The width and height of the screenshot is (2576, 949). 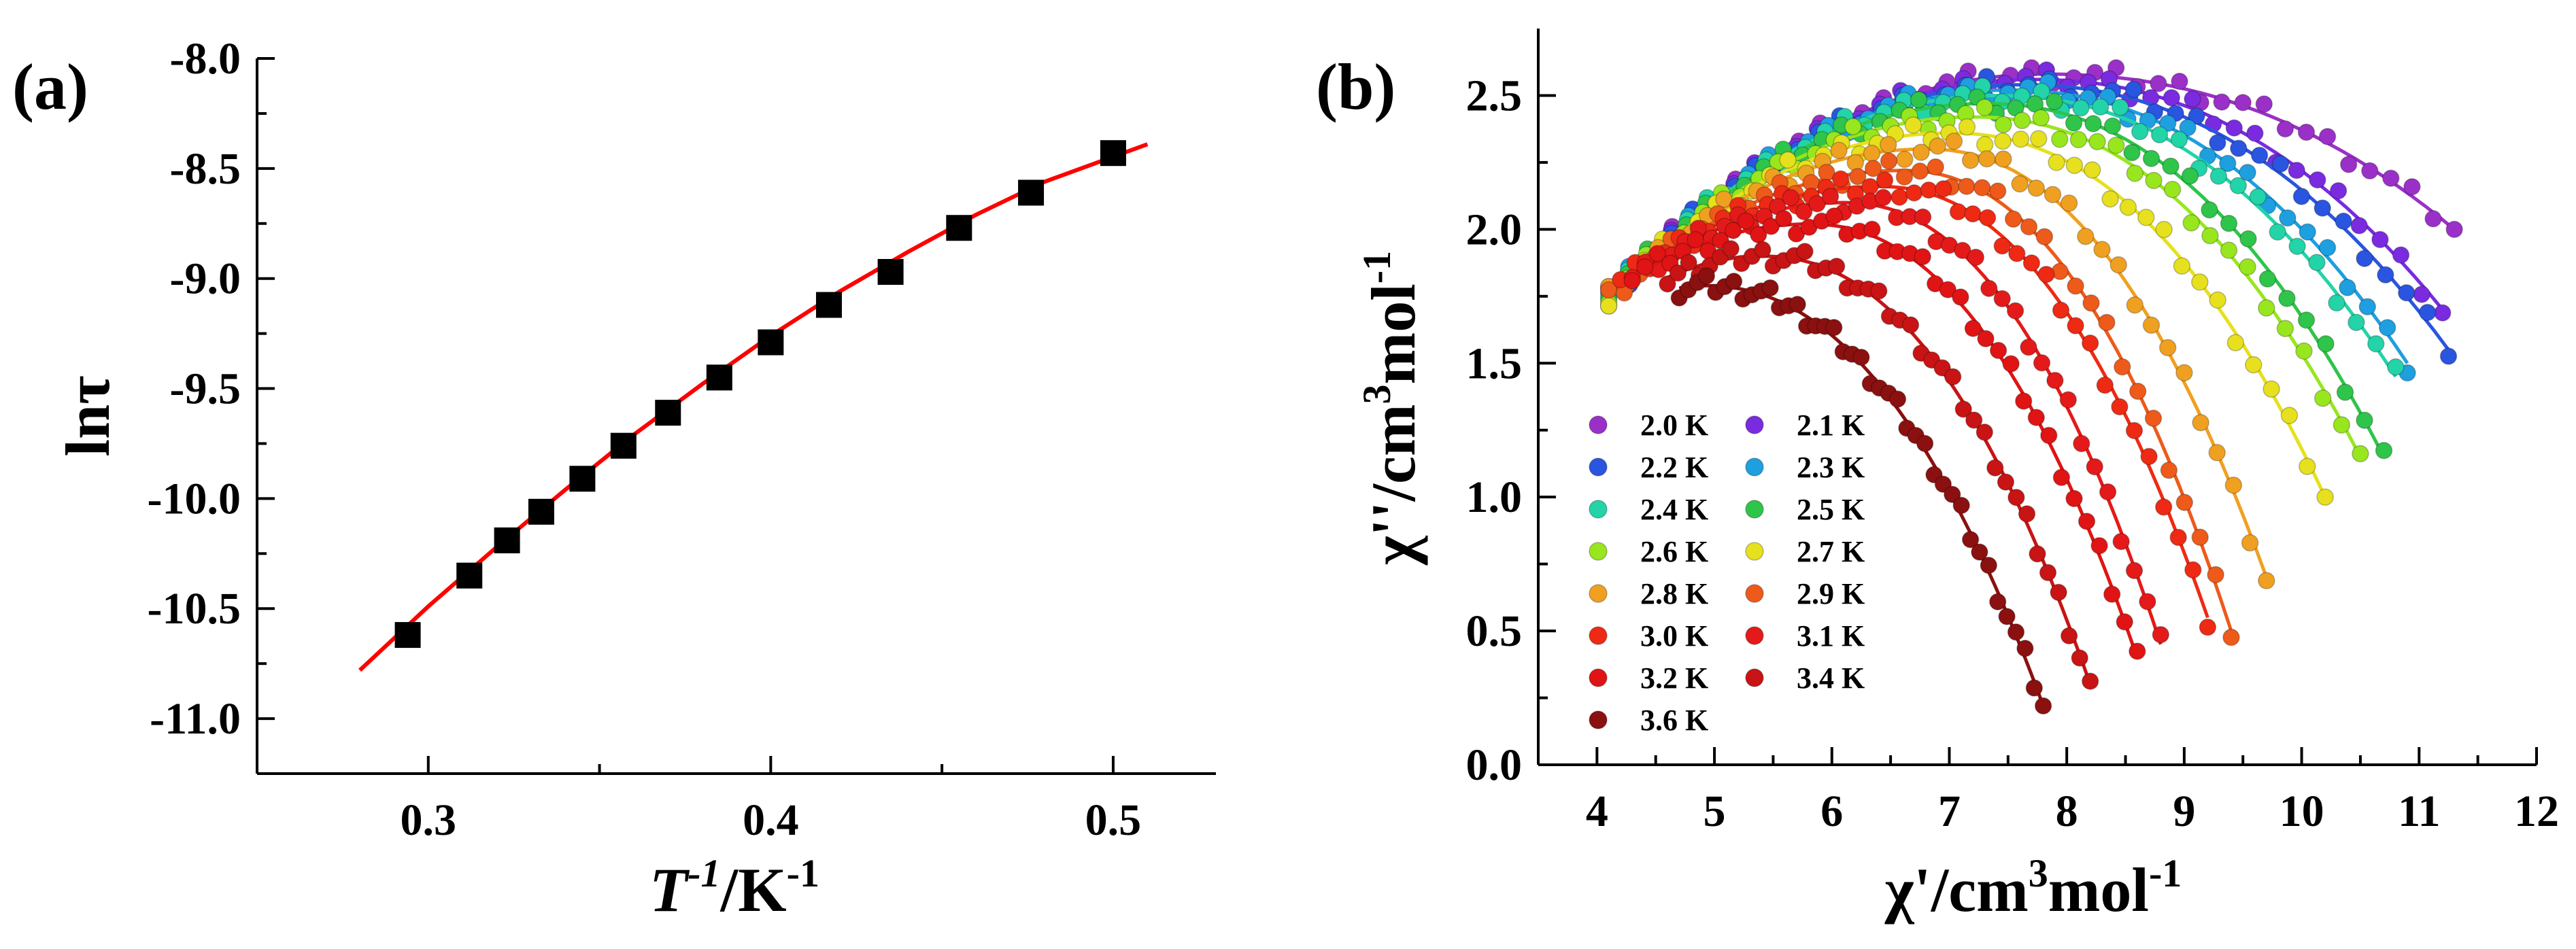 I want to click on x-tick-label: 0.4, so click(x=771, y=820).